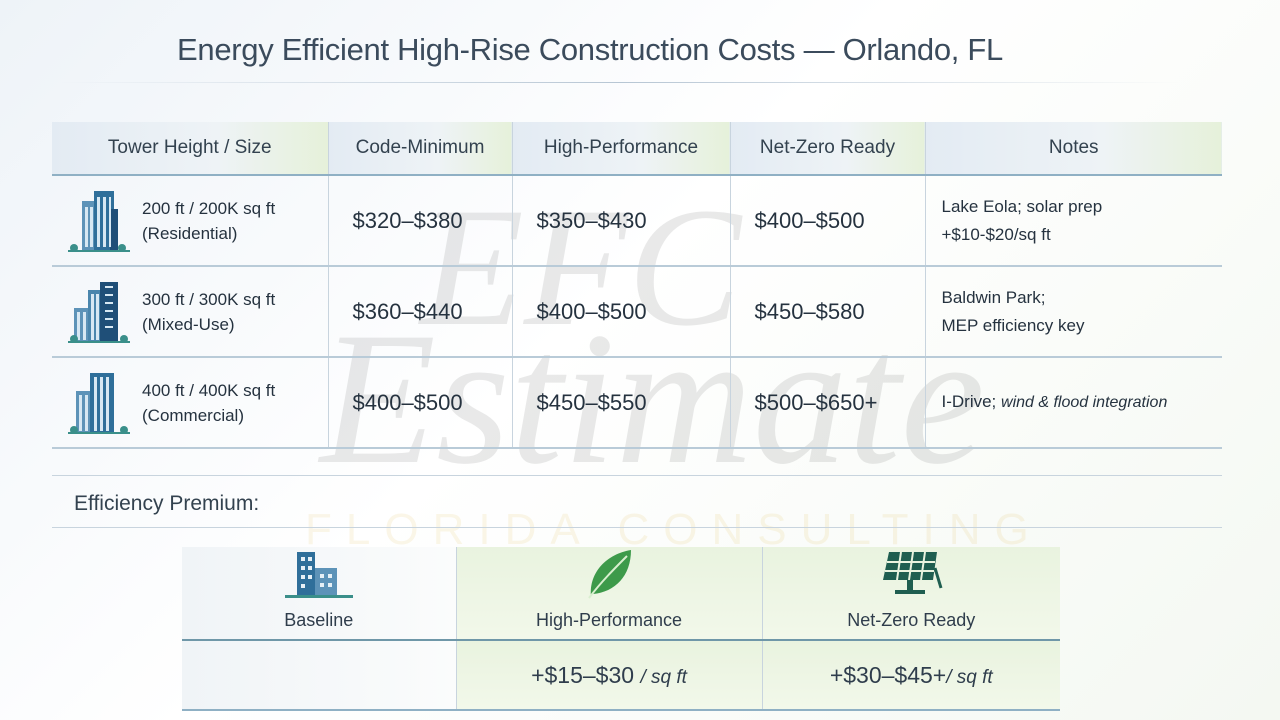 This screenshot has height=720, width=1280. I want to click on premium-label: Efficiency Premium:, so click(167, 503).